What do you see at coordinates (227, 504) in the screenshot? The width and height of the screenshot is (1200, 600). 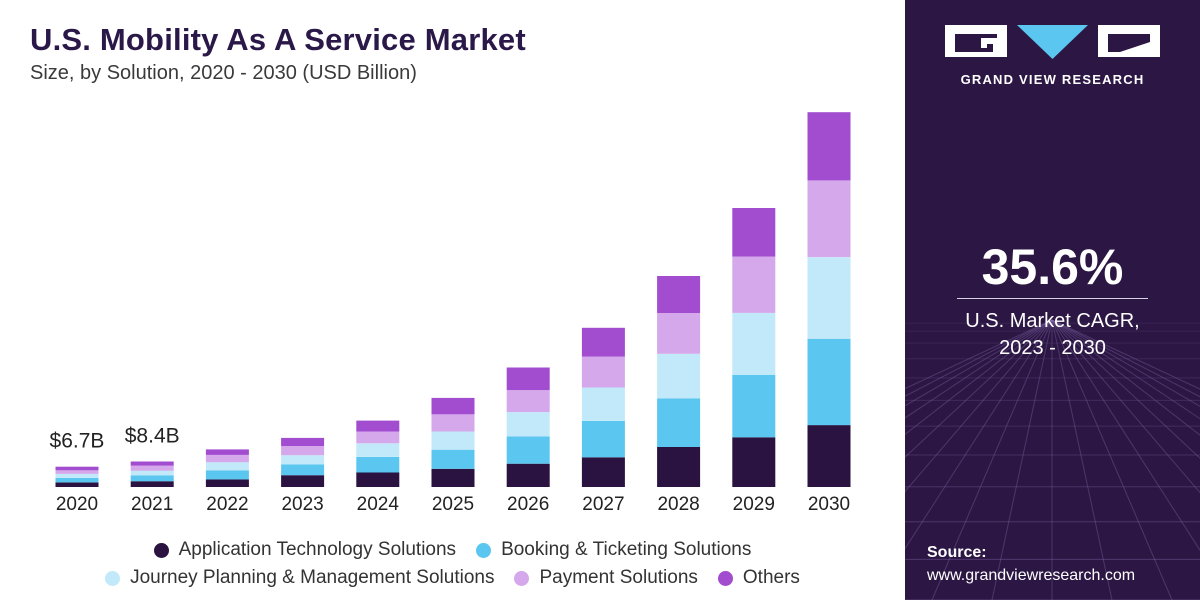 I see `x-tick-label-2022: 2022` at bounding box center [227, 504].